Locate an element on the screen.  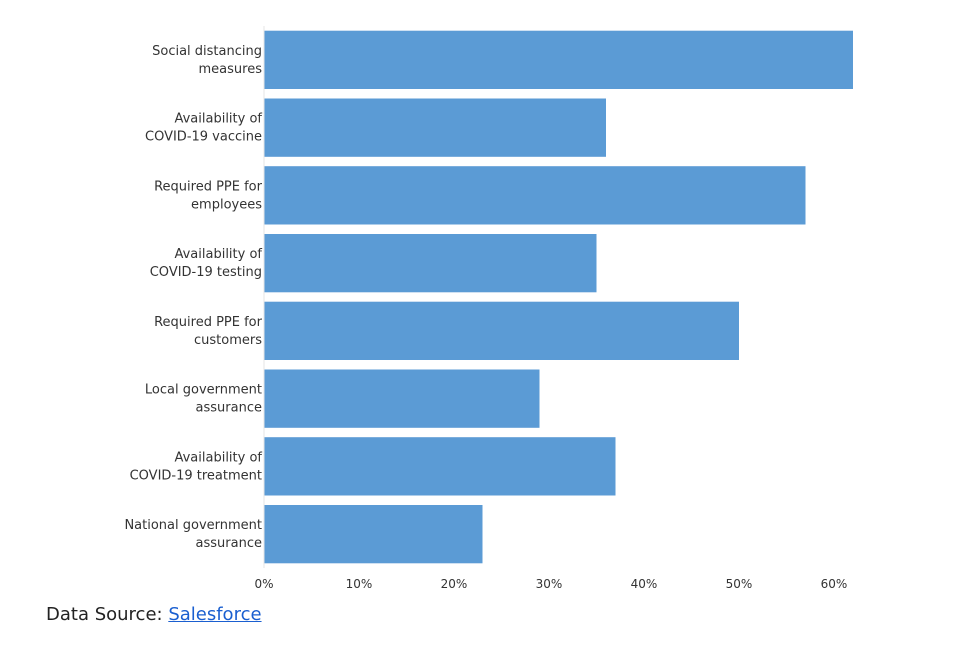
category-label-2: Availability of COVID-19 vaccine is located at coordinates (203, 128).